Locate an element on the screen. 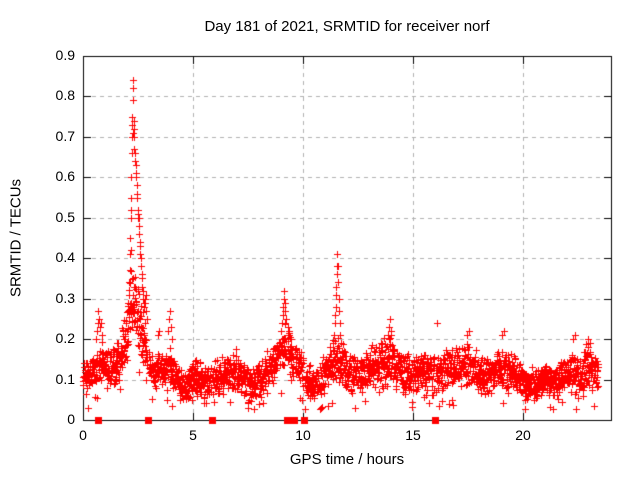 The height and width of the screenshot is (480, 640). y-tick-label: 0.1 is located at coordinates (65, 378).